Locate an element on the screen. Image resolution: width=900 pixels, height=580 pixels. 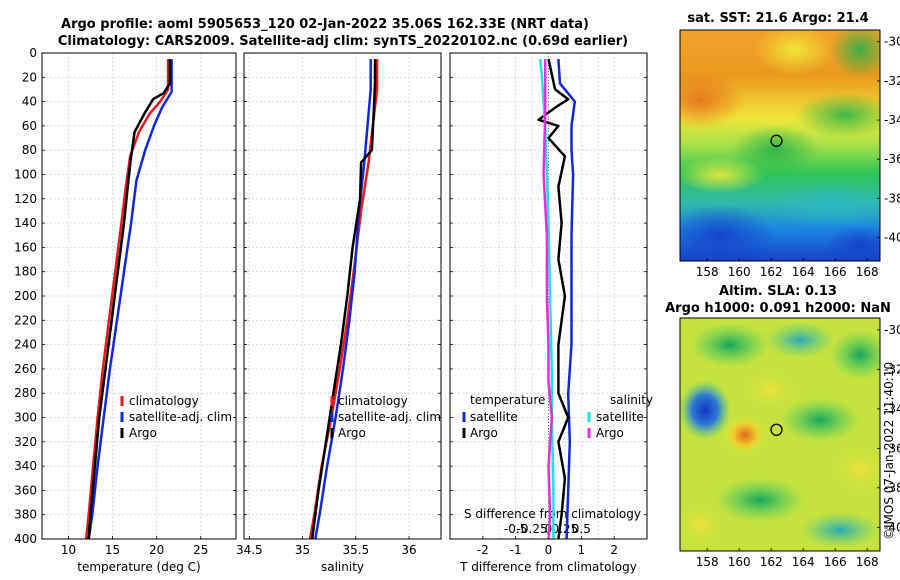
series-line-climatology is located at coordinates (127, 299).